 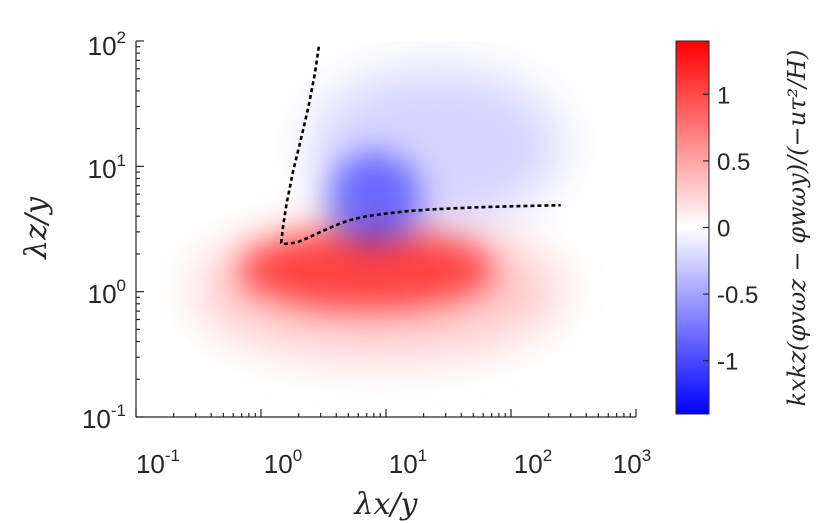 I want to click on heatmap-region-negative, so click(x=435, y=157).